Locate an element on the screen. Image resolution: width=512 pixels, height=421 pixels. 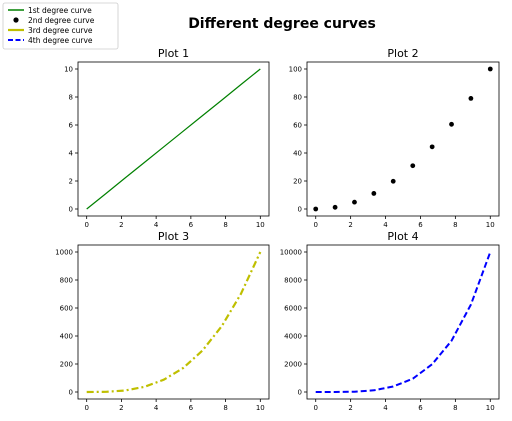
plot-title: Plot 4 is located at coordinates (402, 236).